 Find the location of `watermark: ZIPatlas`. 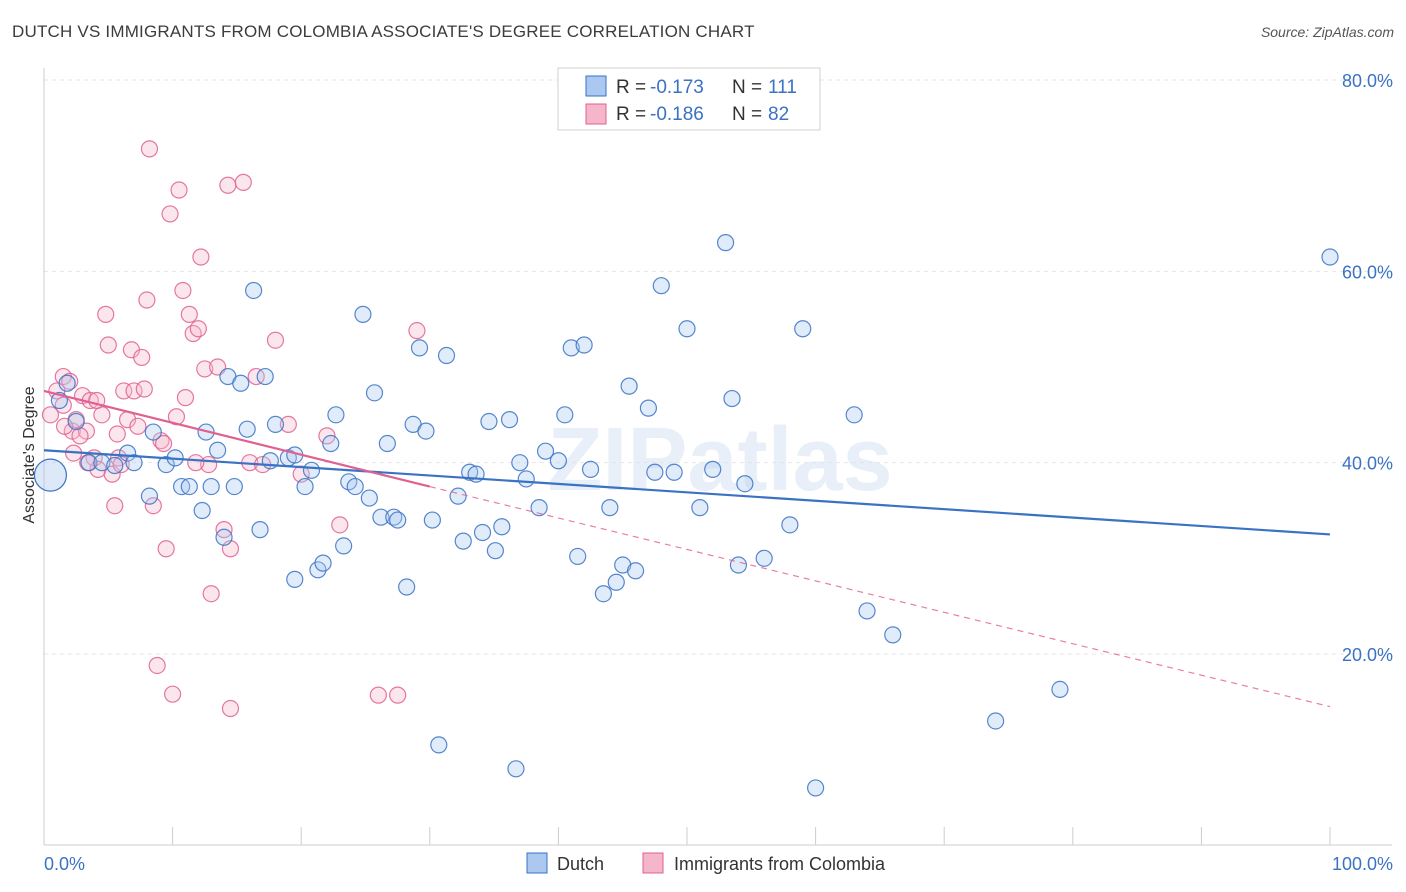

watermark: ZIPatlas is located at coordinates (719, 460).